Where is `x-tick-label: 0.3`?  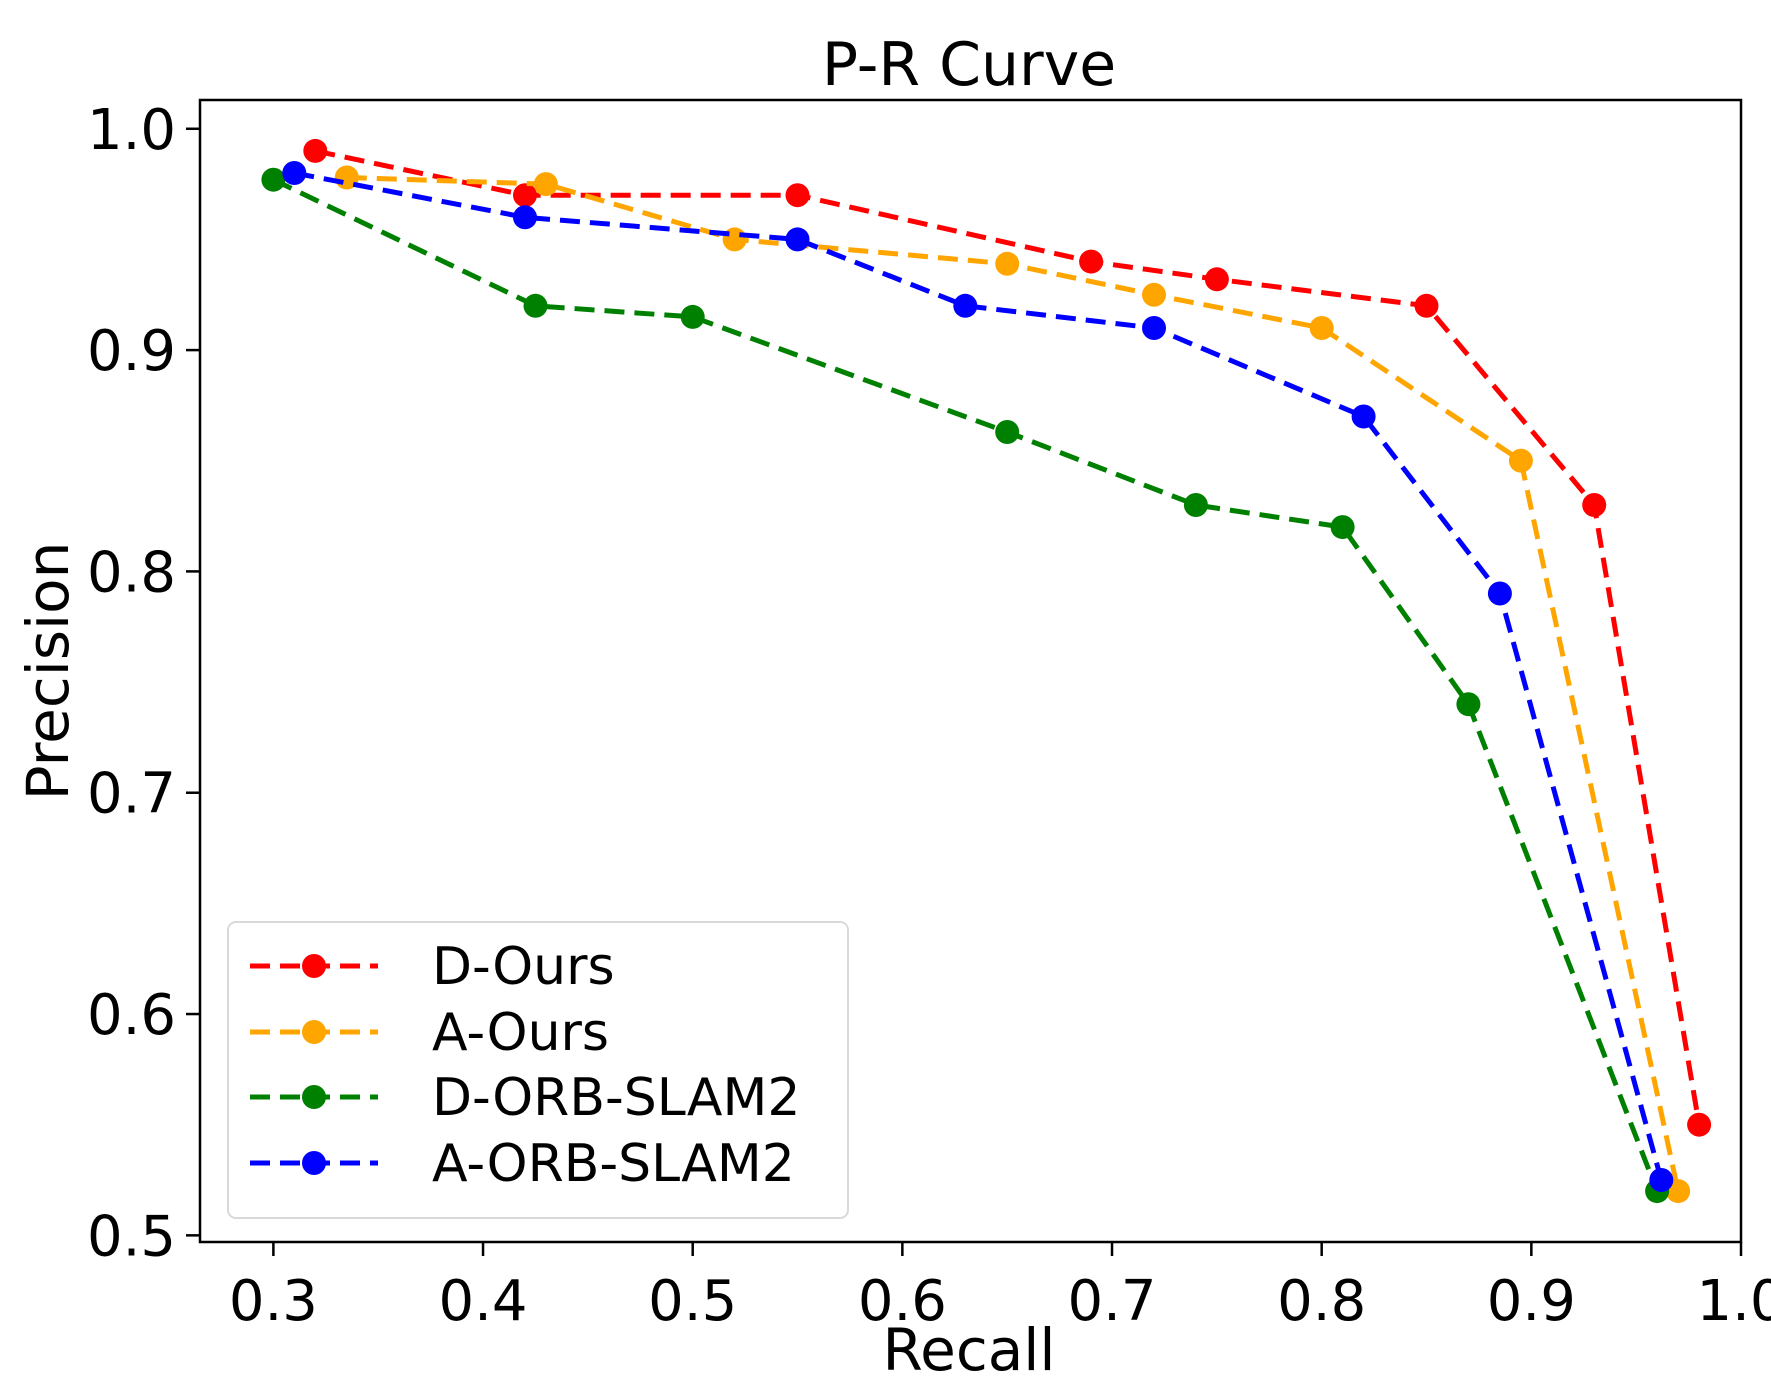 x-tick-label: 0.3 is located at coordinates (273, 1301).